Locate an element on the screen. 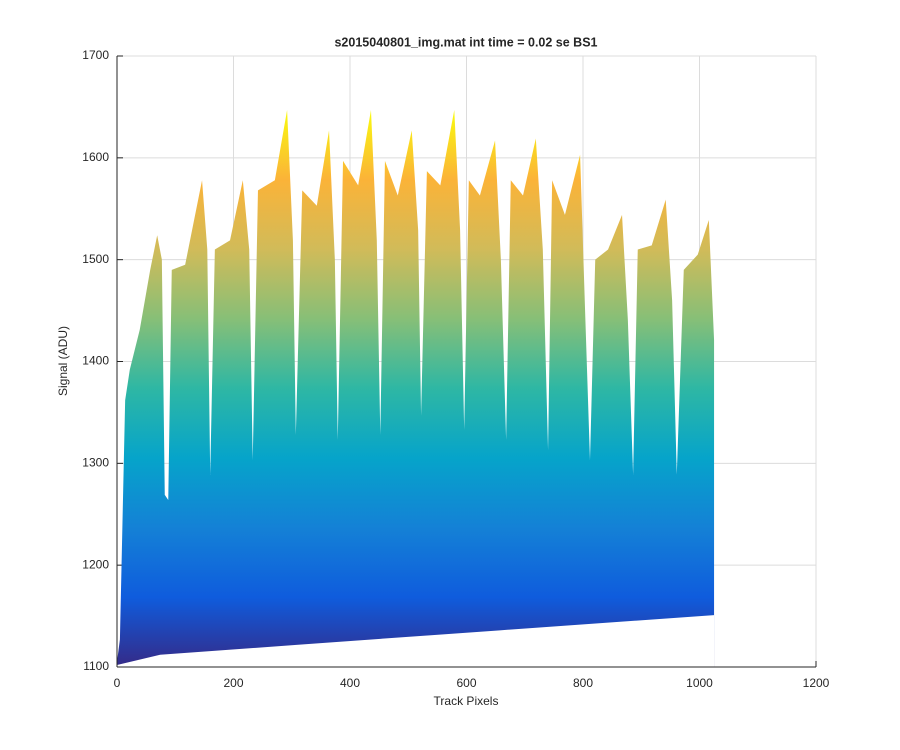 Image resolution: width=900 pixels, height=750 pixels. y-axis-label: Signal (ADU) is located at coordinates (63, 361).